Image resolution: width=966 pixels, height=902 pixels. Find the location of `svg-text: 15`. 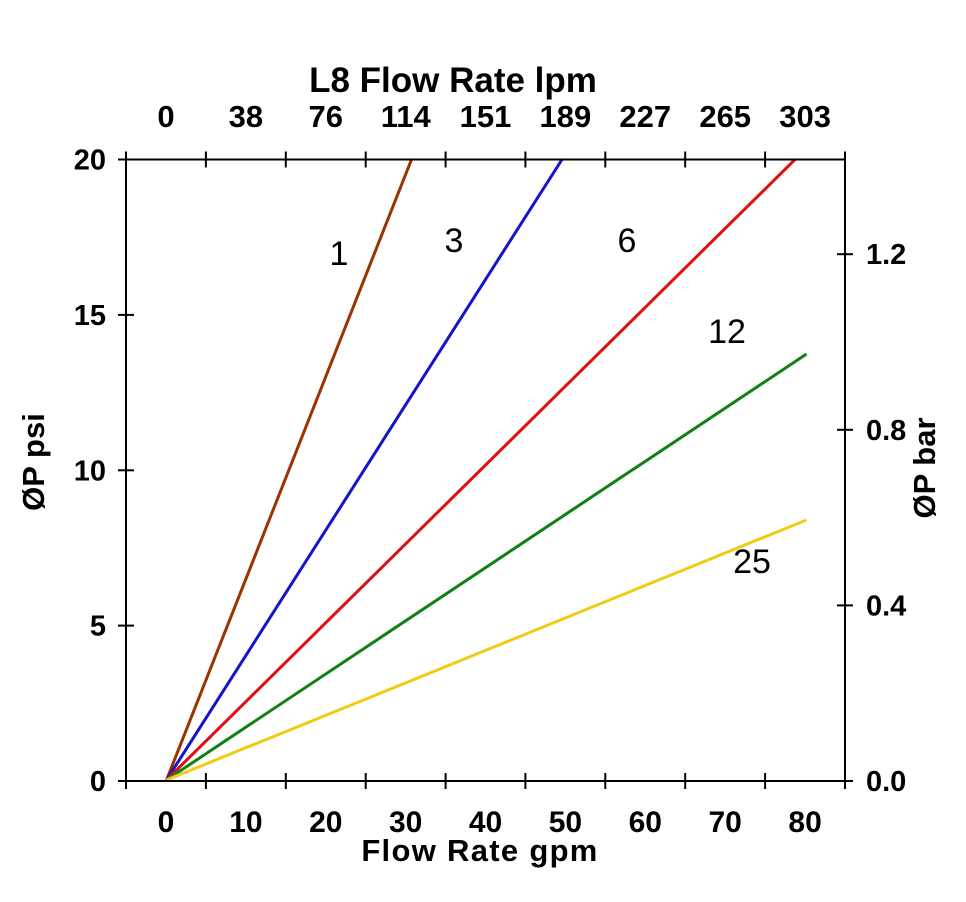

svg-text: 15 is located at coordinates (90, 316).